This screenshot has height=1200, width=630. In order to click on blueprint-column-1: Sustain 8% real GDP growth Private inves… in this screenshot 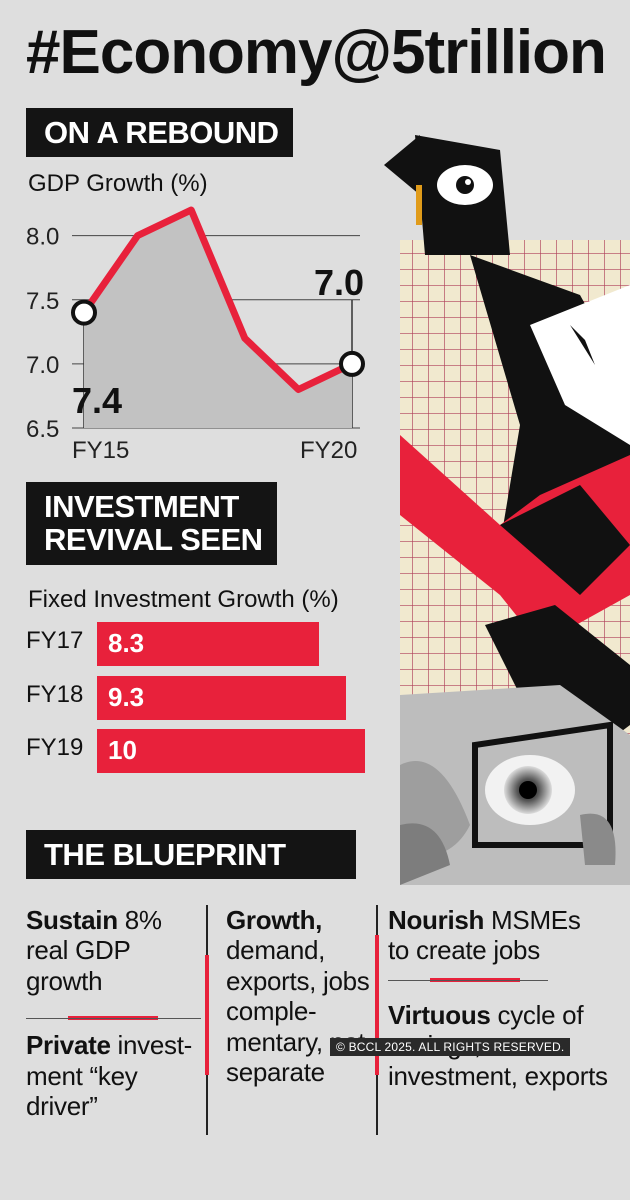, I will do `click(113, 1013)`.